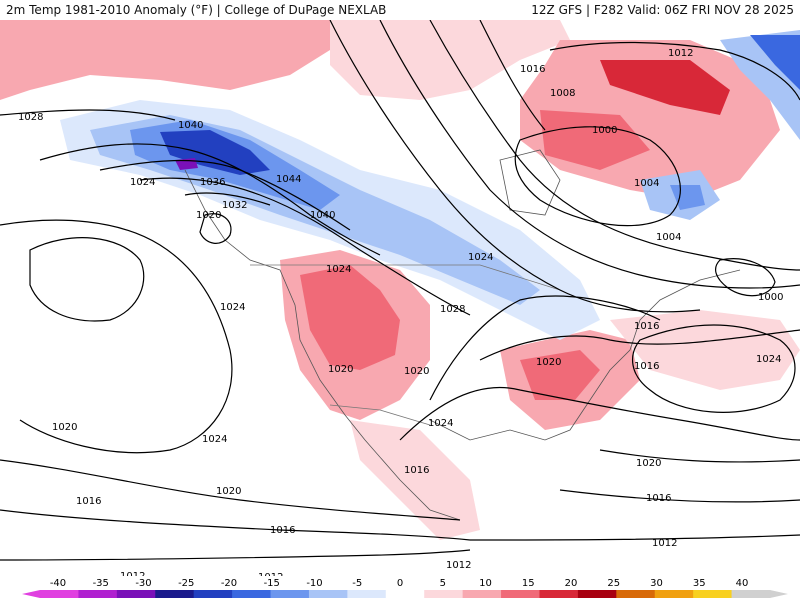  Describe the element at coordinates (229, 583) in the screenshot. I see `colorbar-tick-label: -20` at that location.